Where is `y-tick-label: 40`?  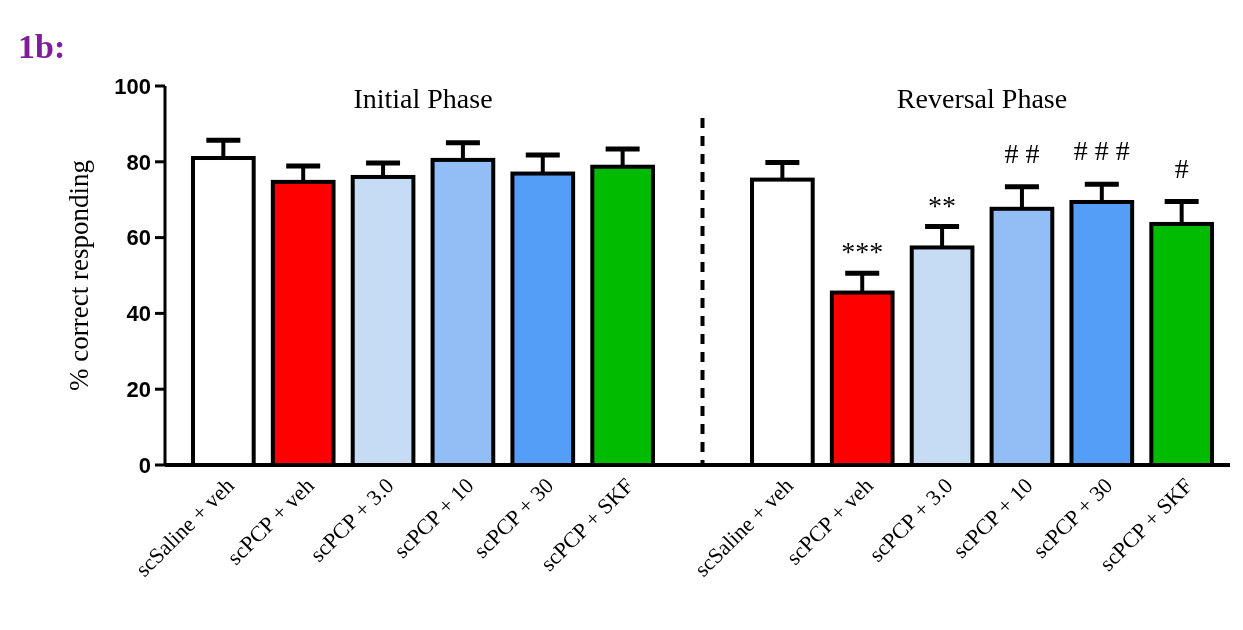
y-tick-label: 40 is located at coordinates (138, 314).